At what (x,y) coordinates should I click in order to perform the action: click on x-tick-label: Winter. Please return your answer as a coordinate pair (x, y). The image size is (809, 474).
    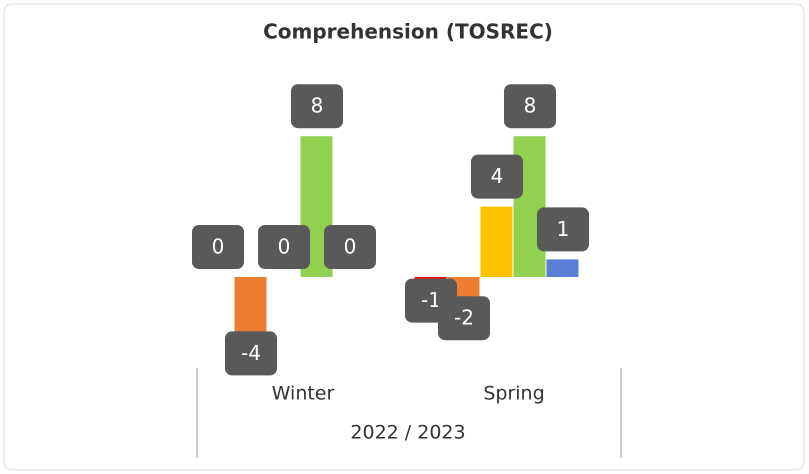
    Looking at the image, I should click on (303, 394).